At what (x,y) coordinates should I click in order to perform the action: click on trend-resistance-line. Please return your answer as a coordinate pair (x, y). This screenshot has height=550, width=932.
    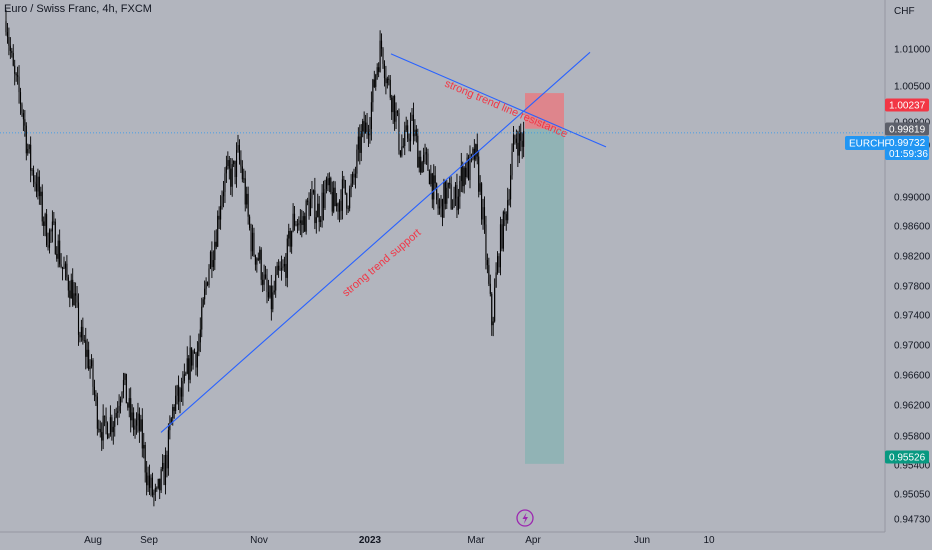
    Looking at the image, I should click on (498, 100).